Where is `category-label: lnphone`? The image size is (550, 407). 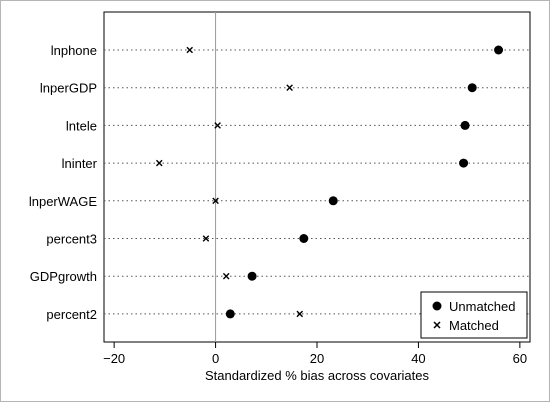 category-label: lnphone is located at coordinates (74, 50).